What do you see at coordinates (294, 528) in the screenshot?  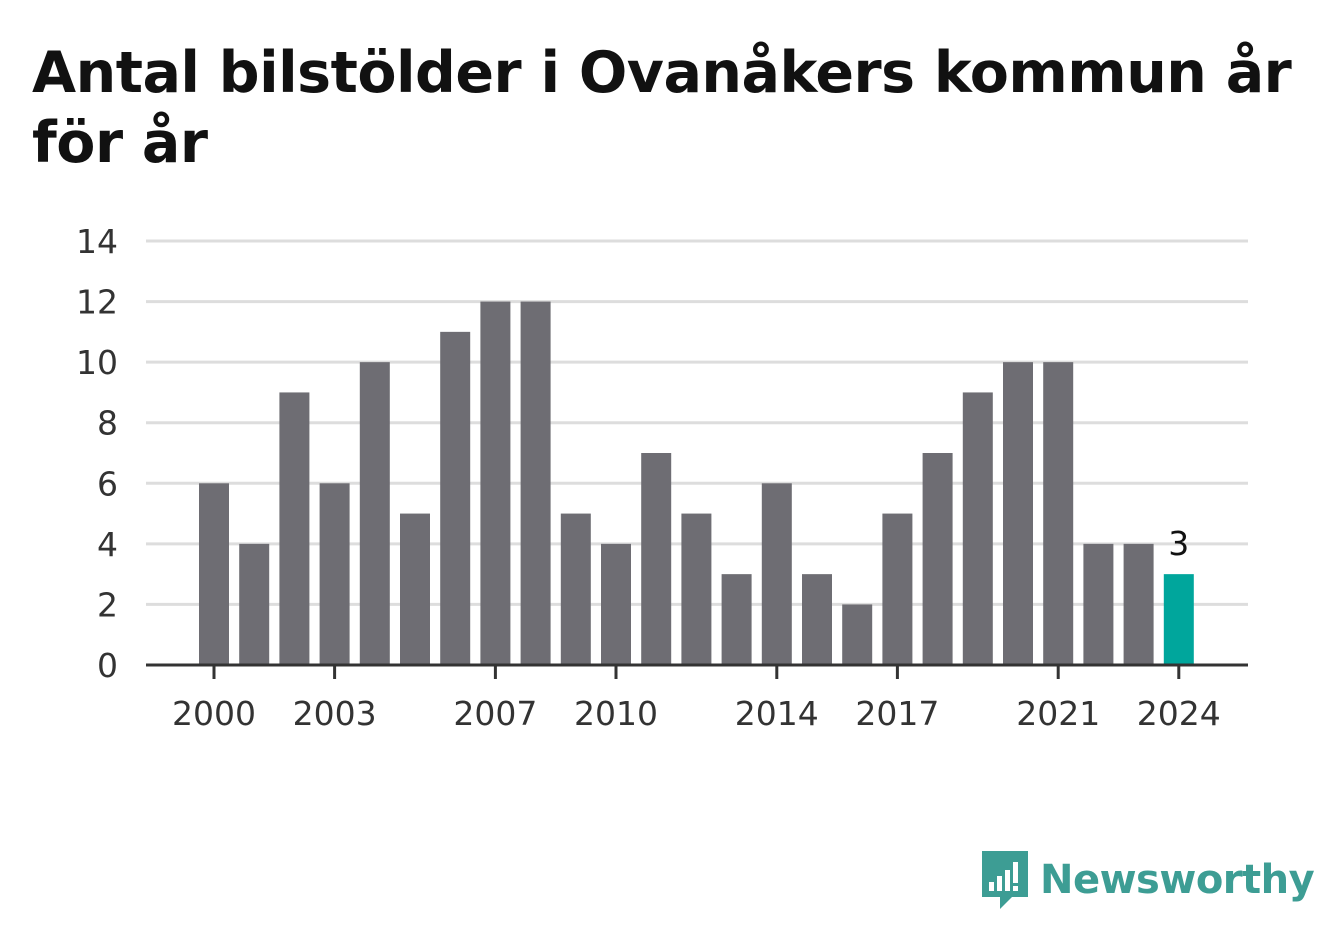 I see `bar-2002` at bounding box center [294, 528].